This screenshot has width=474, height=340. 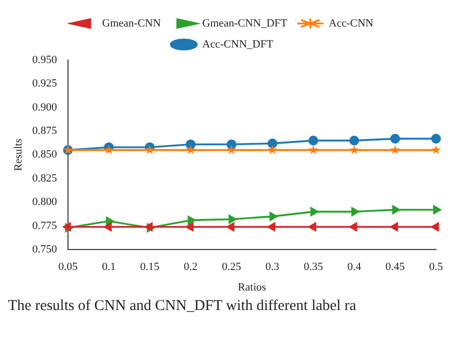 What do you see at coordinates (68, 267) in the screenshot?
I see `x-tick-label: 0.05` at bounding box center [68, 267].